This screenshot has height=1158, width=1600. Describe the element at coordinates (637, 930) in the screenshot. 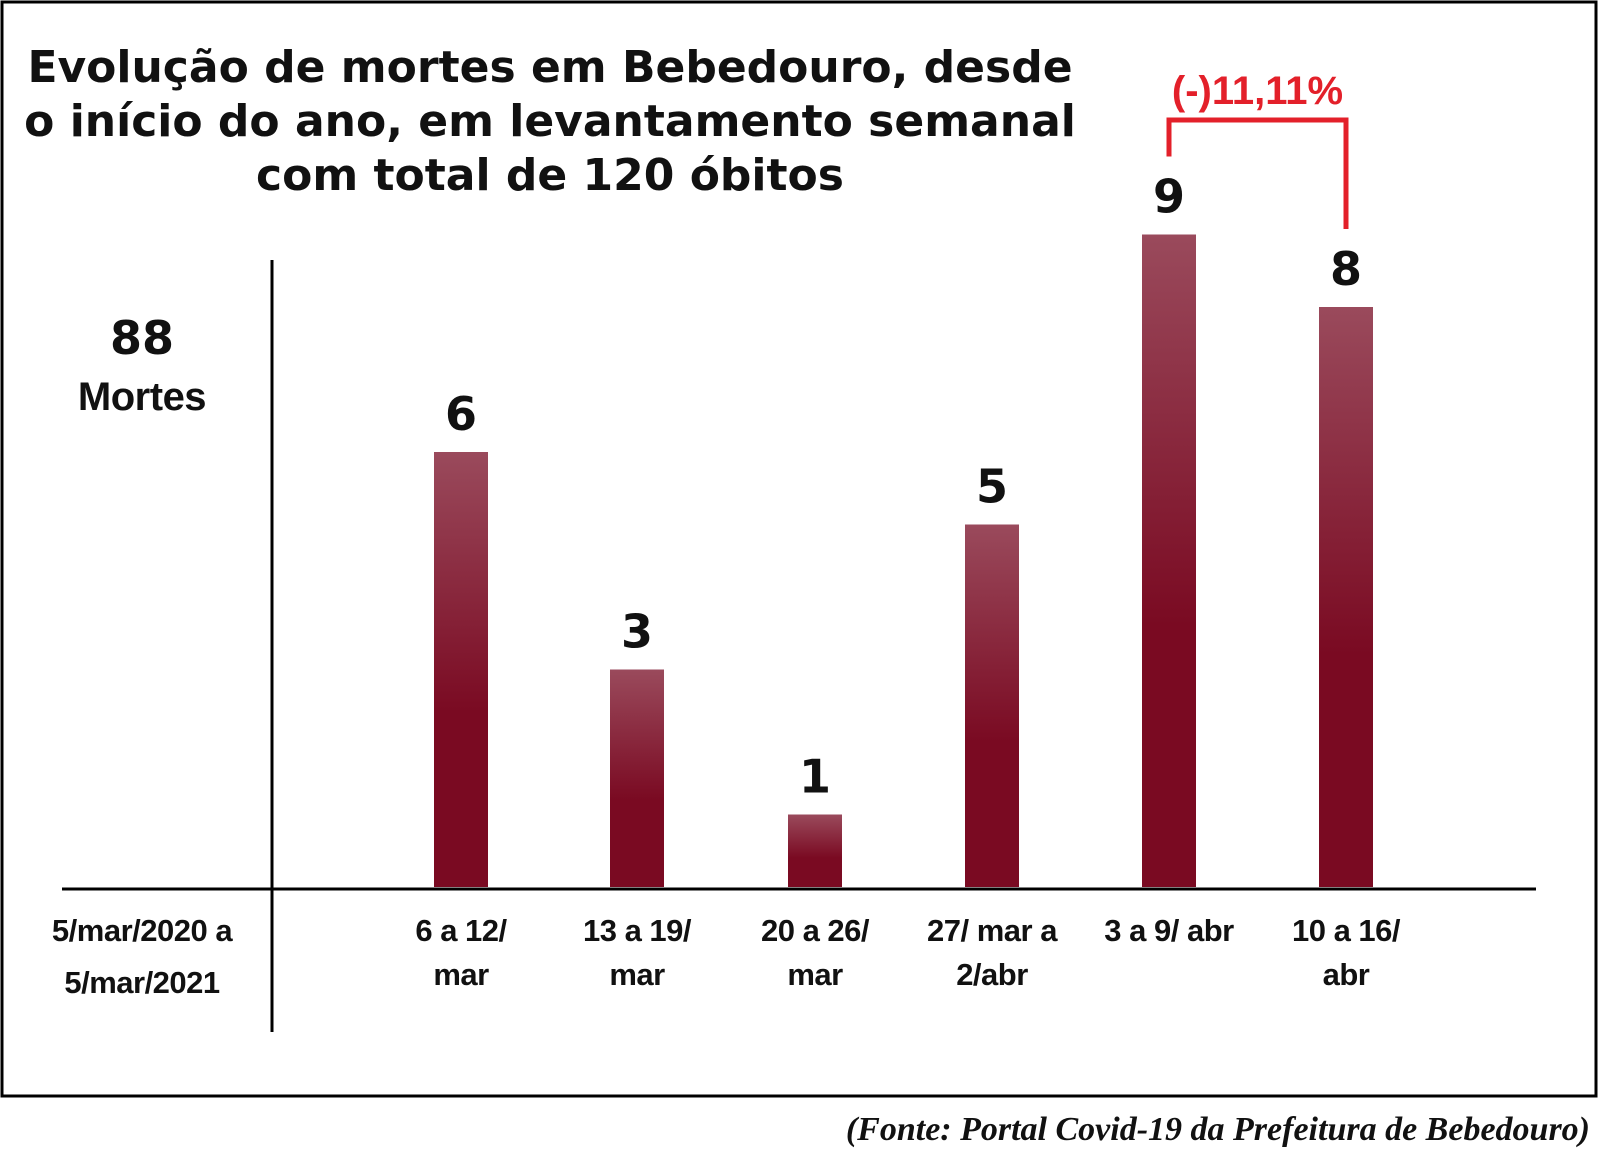

I see `category-label-2-line-1: 13 a 19/` at that location.